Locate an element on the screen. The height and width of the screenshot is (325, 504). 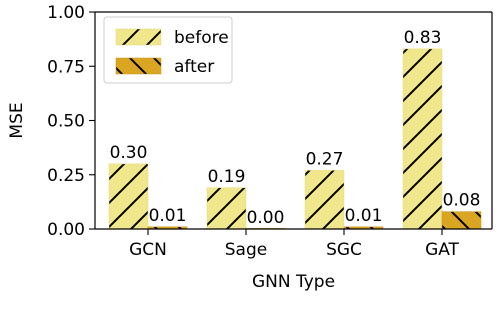
y-tick-label: 0.00 is located at coordinates (66, 230).